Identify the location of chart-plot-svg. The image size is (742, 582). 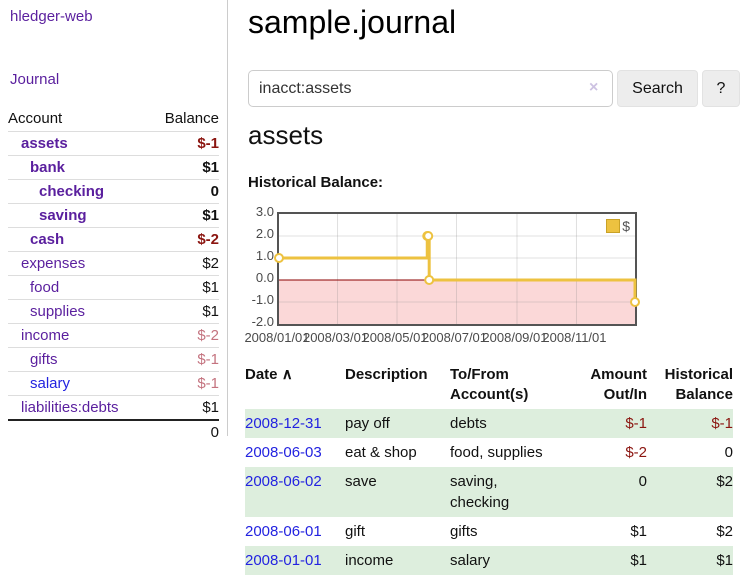
(457, 269).